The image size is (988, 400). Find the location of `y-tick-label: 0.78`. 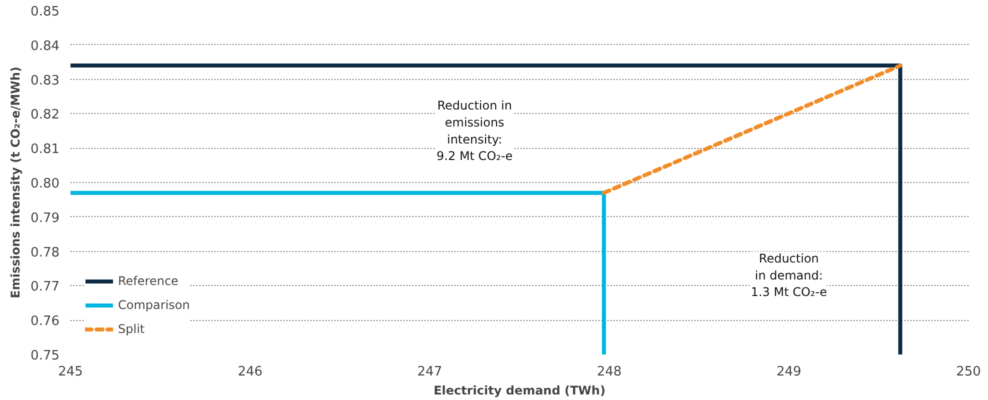

y-tick-label: 0.78 is located at coordinates (45, 252).